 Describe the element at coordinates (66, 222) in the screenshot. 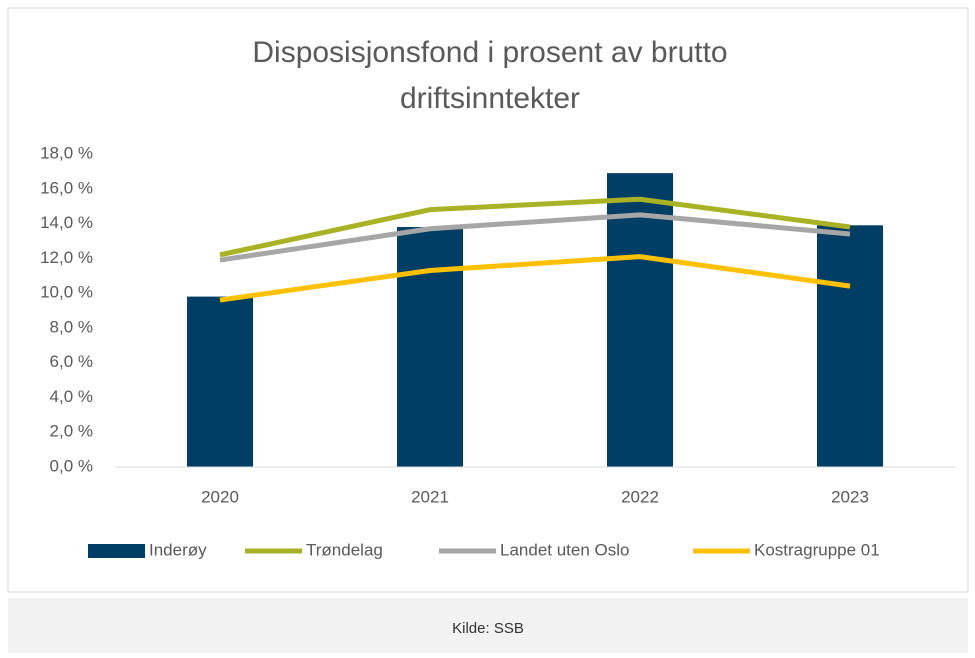

I see `y-tick-label: 14,0 %` at that location.